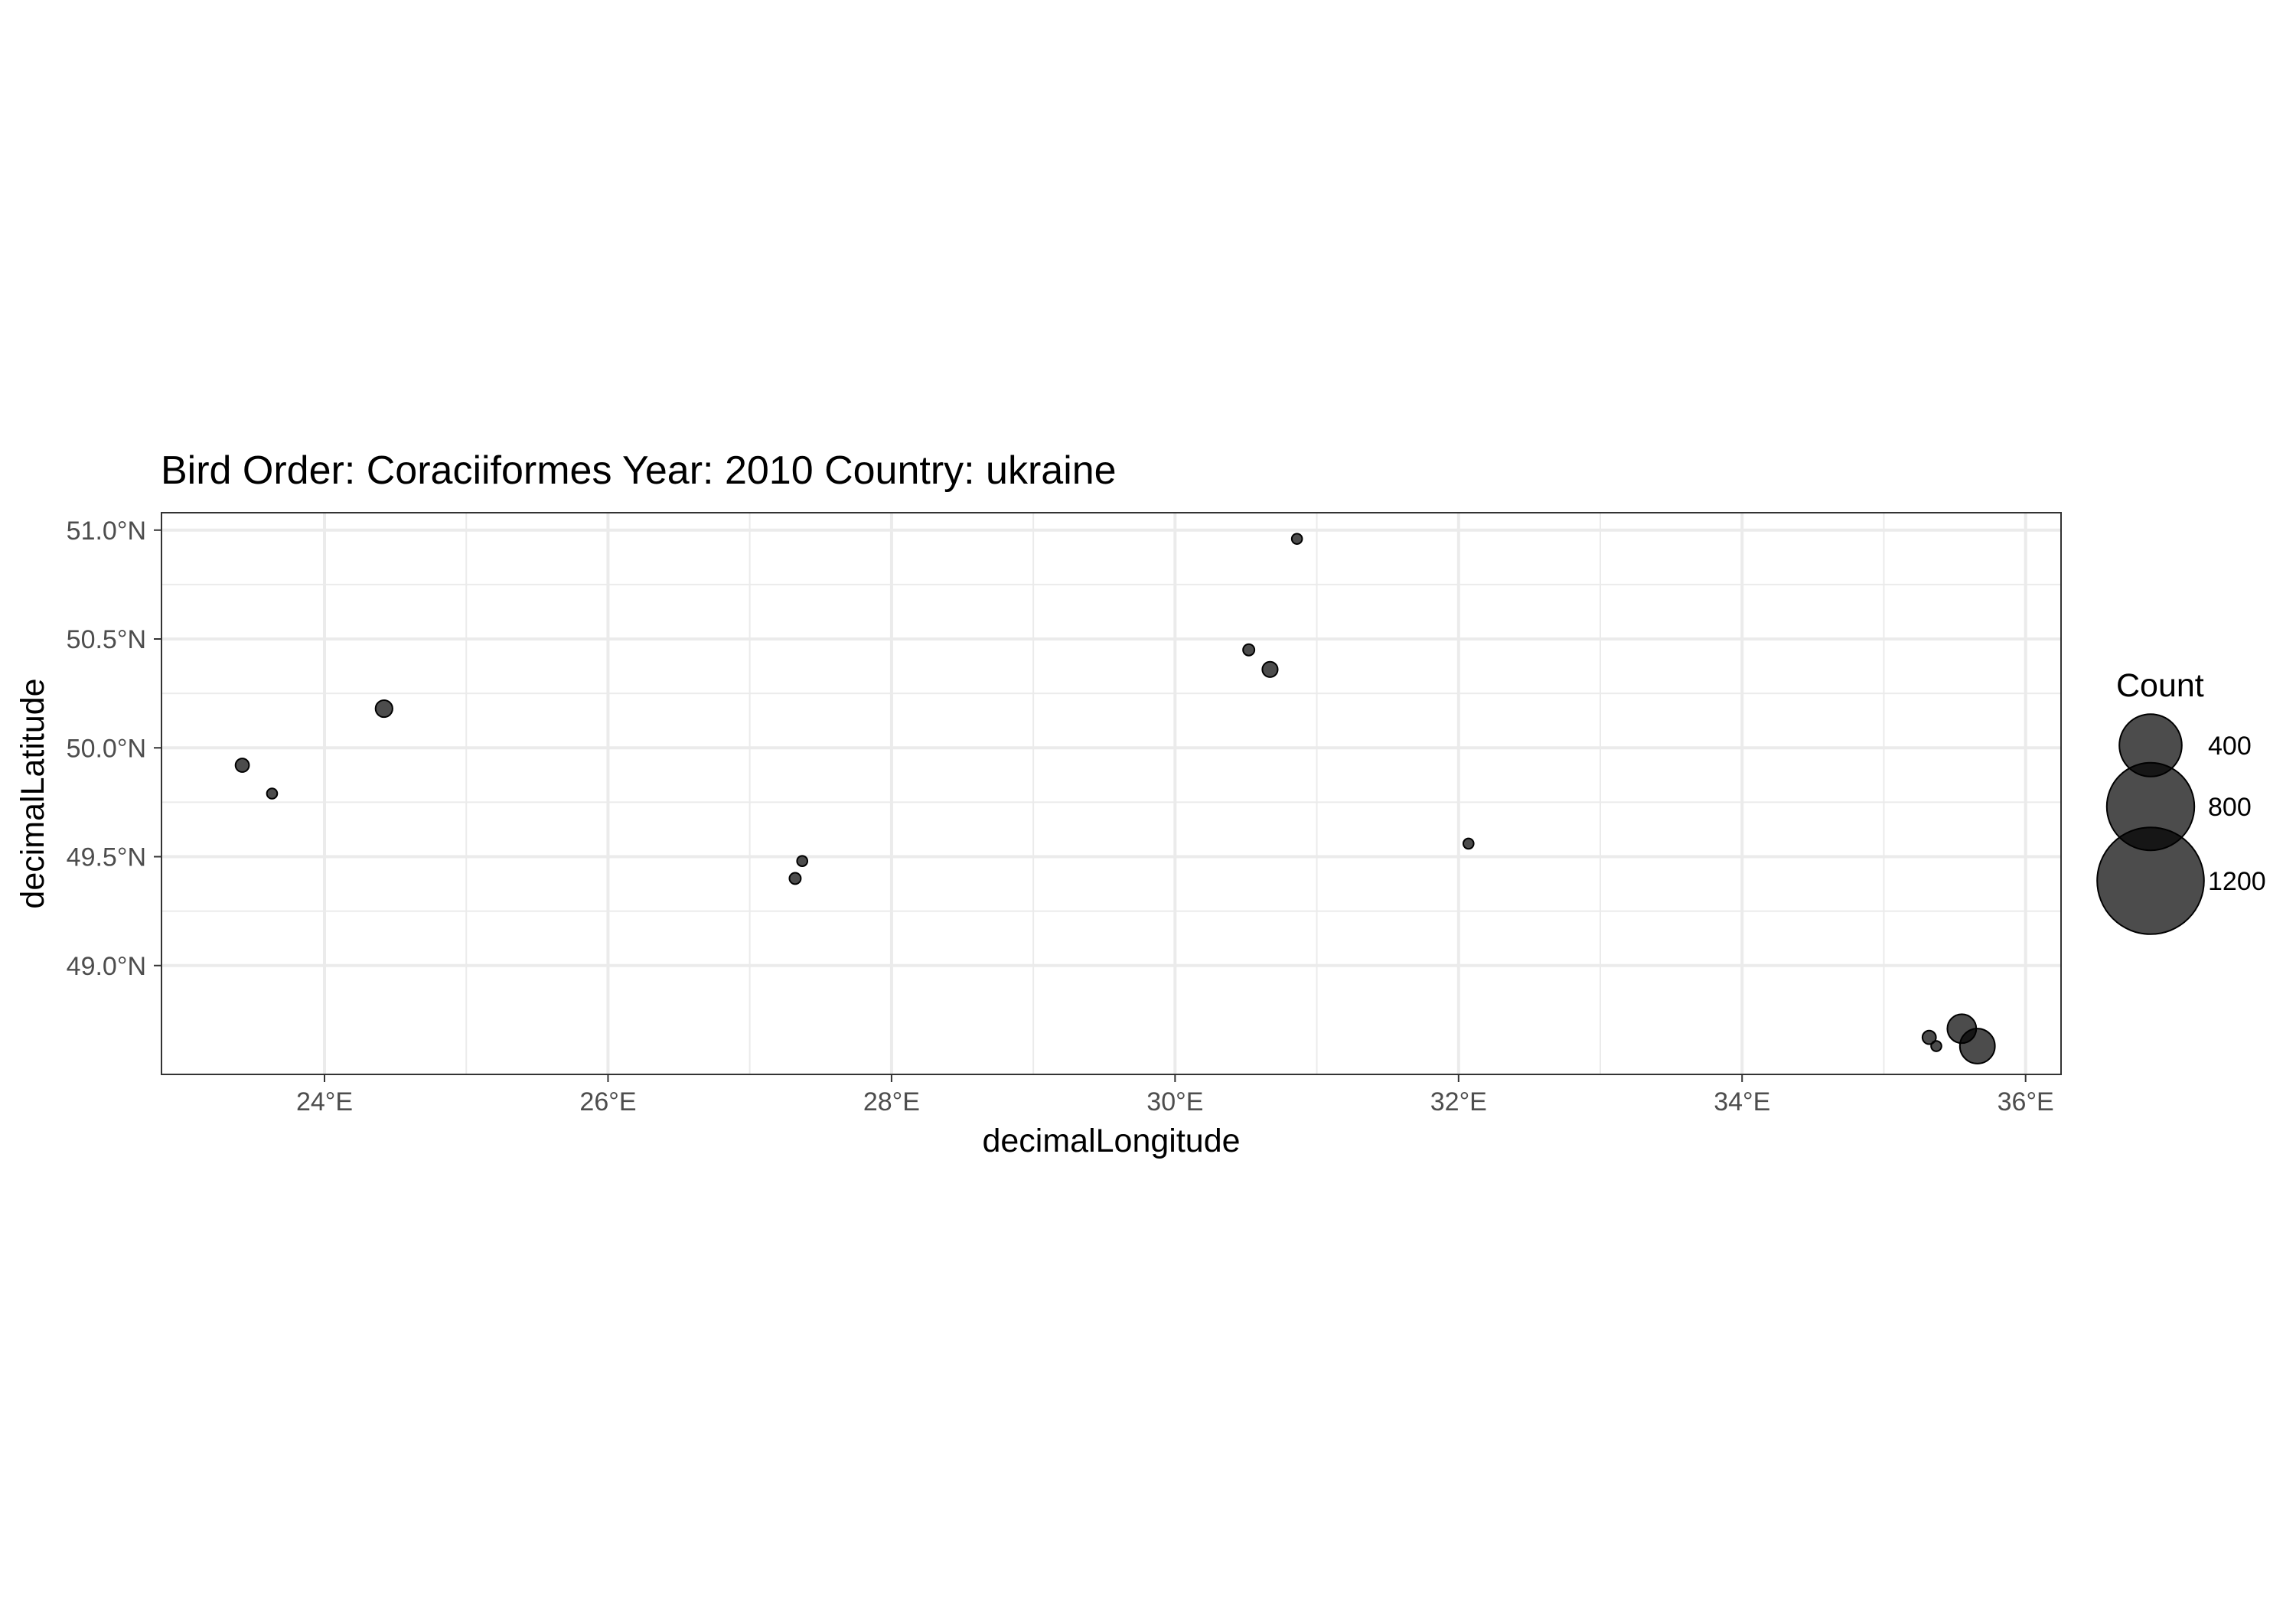 The width and height of the screenshot is (2296, 1607). What do you see at coordinates (2150, 881) in the screenshot?
I see `legend-key` at bounding box center [2150, 881].